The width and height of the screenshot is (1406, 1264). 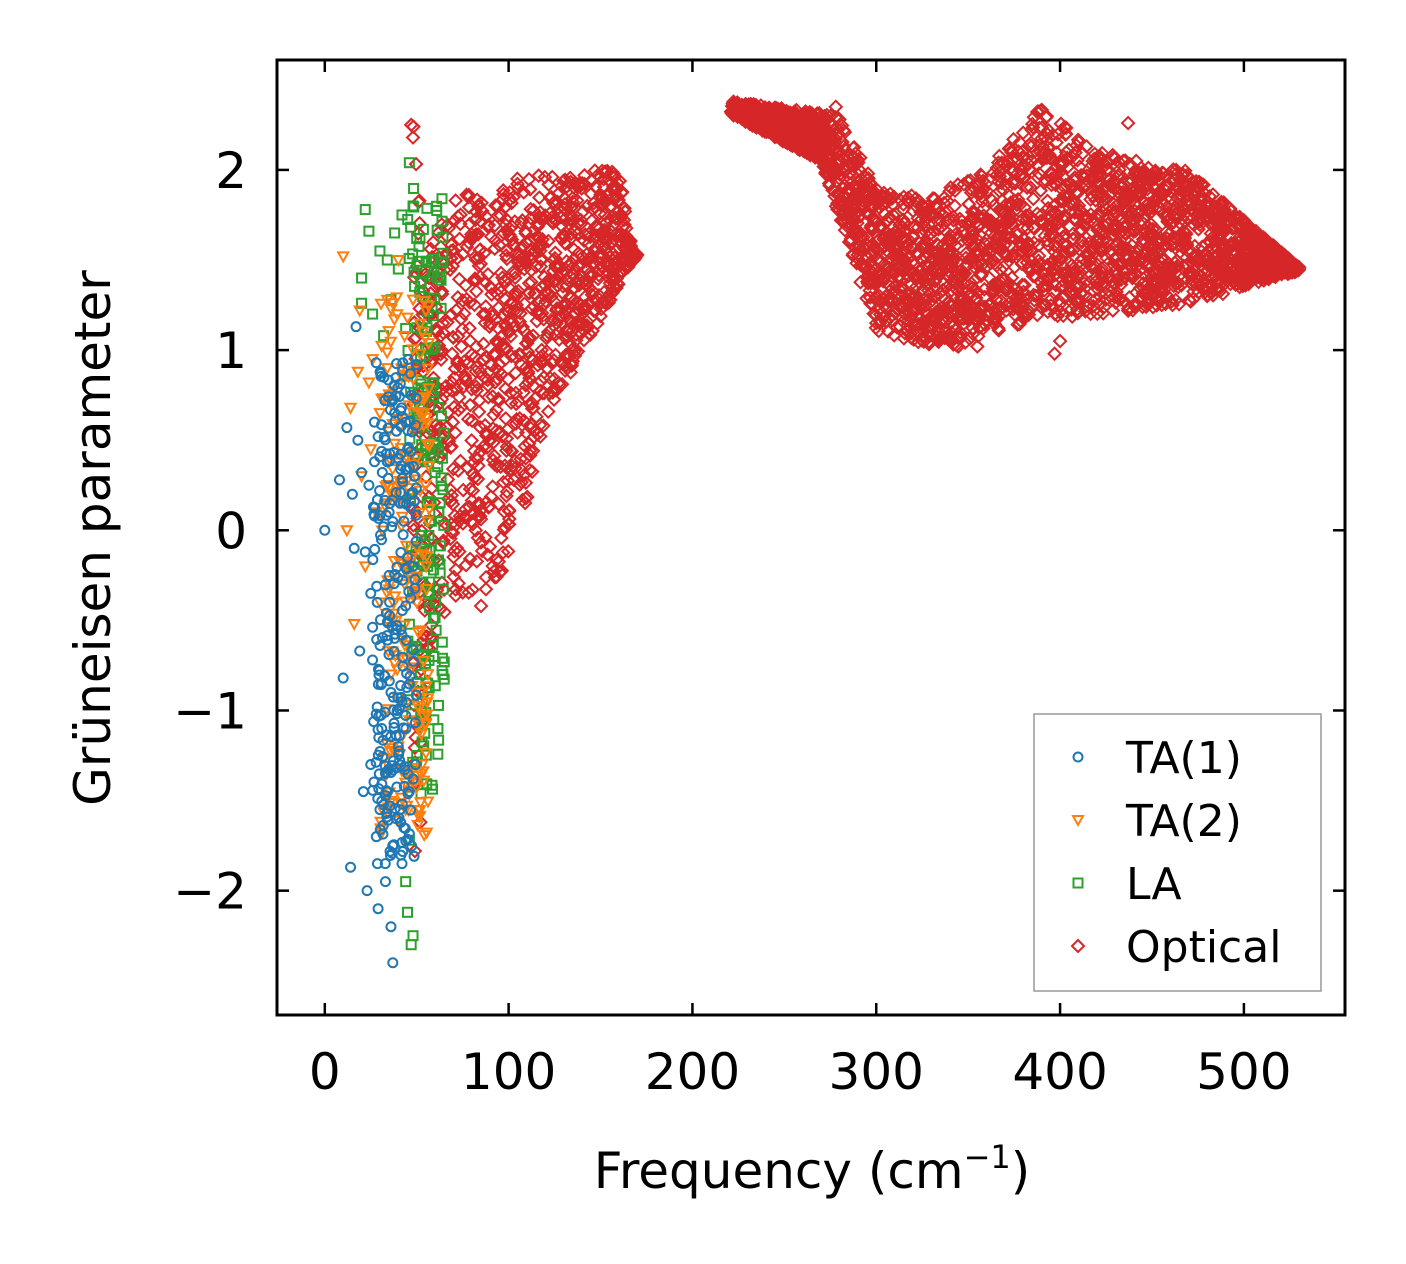 I want to click on legend-item: TA(1), so click(x=1157, y=758).